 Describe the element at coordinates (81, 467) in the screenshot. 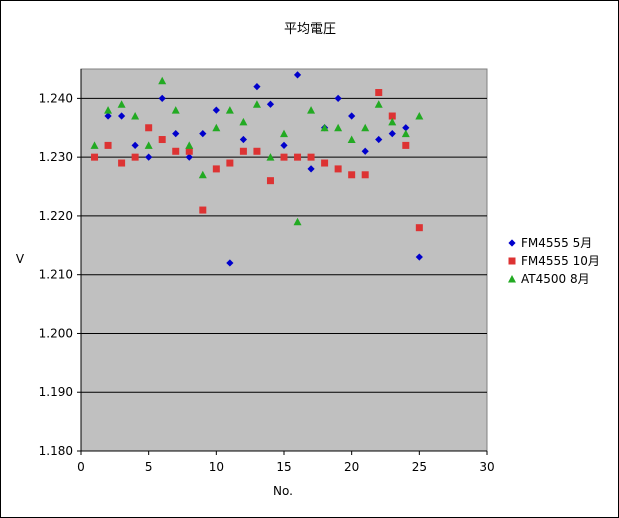

I see `x-tick-label: 0` at that location.